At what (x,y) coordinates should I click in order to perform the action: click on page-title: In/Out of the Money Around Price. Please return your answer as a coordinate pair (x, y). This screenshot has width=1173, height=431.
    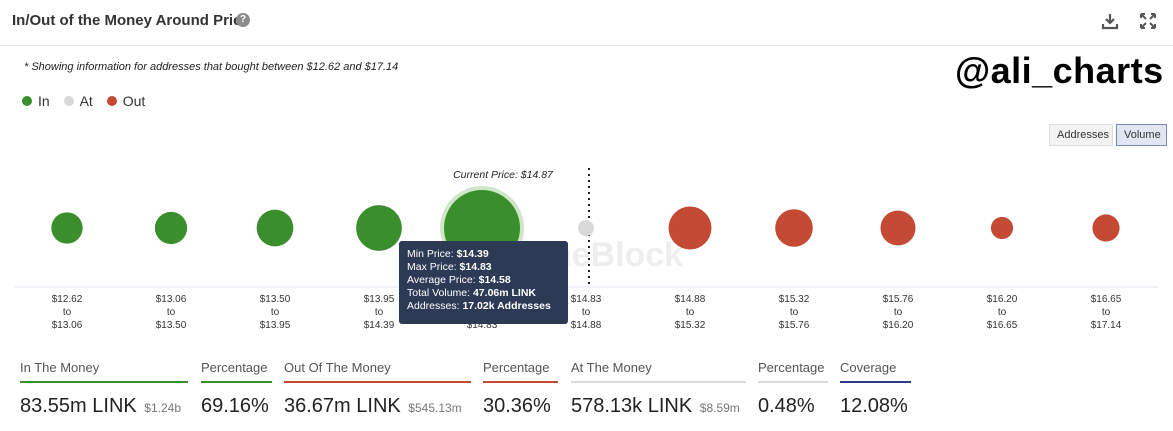
    Looking at the image, I should click on (131, 20).